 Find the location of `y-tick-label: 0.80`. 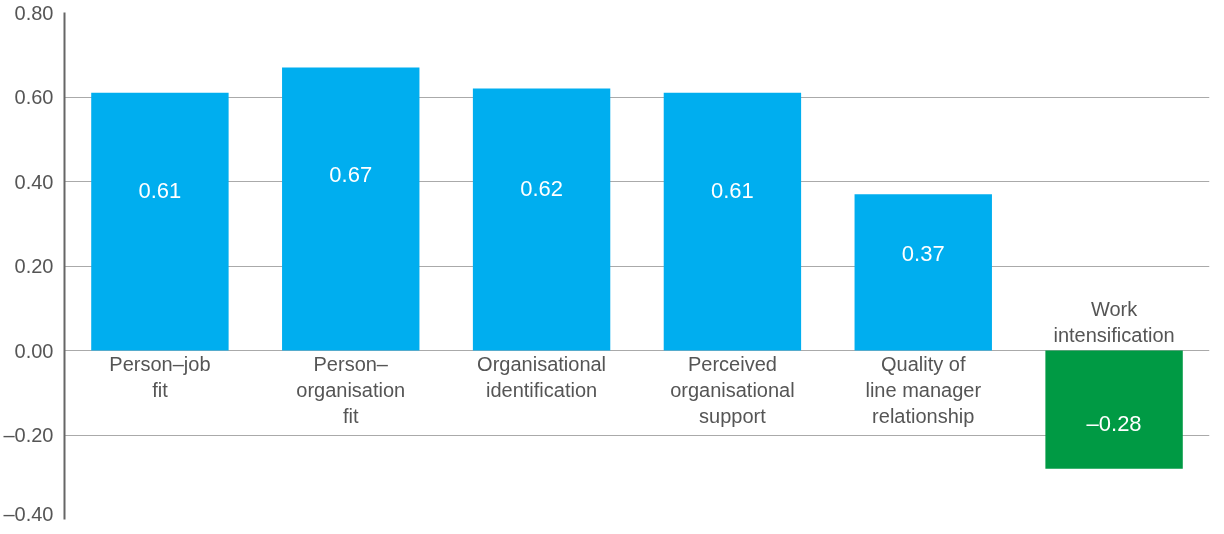

y-tick-label: 0.80 is located at coordinates (34, 12).